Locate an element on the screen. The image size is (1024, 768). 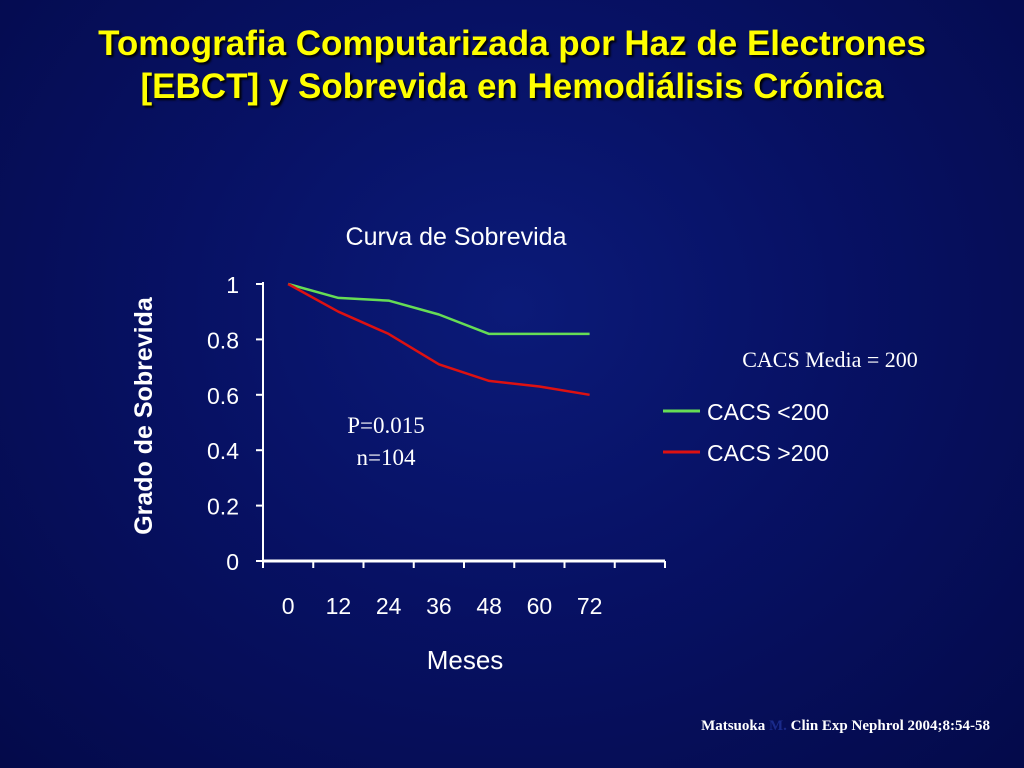
y-tick-label: 0.4 is located at coordinates (223, 451).